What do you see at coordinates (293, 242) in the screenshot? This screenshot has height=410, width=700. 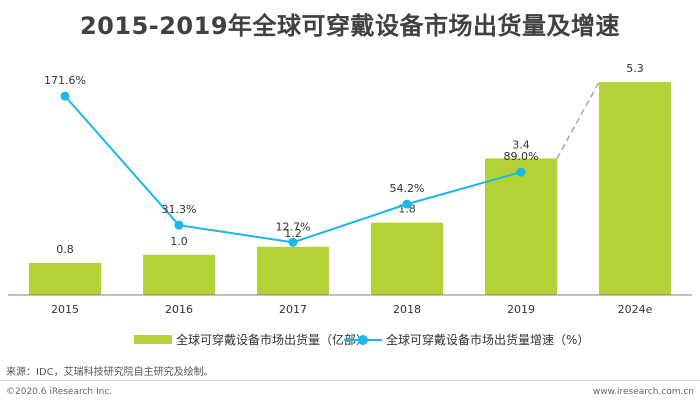 I see `growth-point-2017` at bounding box center [293, 242].